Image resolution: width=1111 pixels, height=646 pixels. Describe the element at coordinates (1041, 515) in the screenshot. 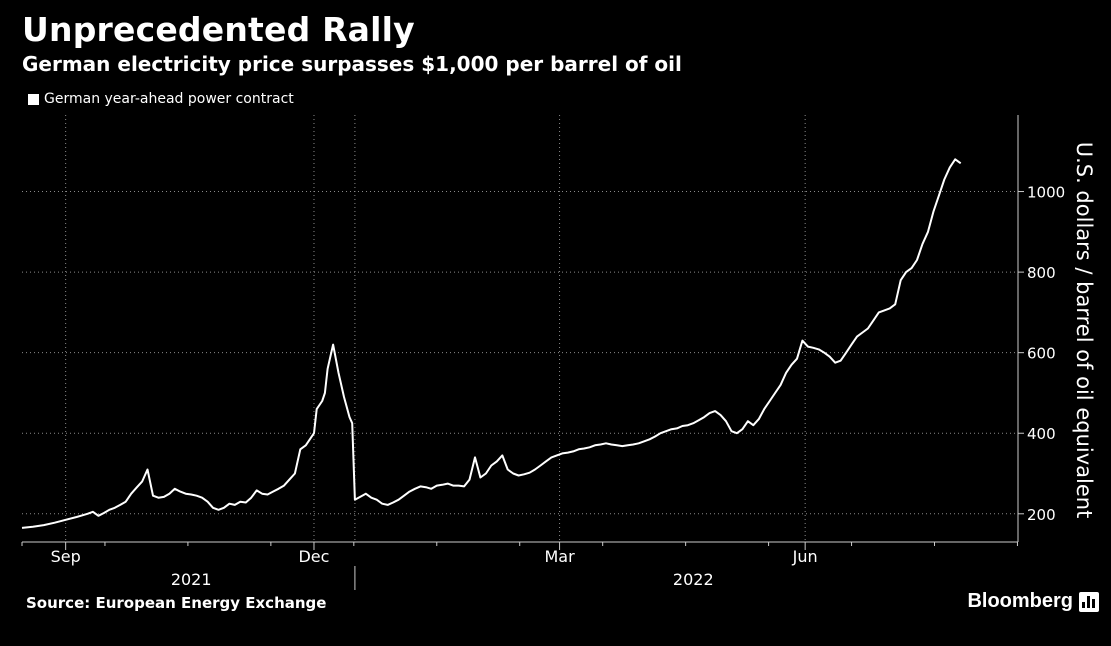

I see `y-tick-label: 200` at that location.